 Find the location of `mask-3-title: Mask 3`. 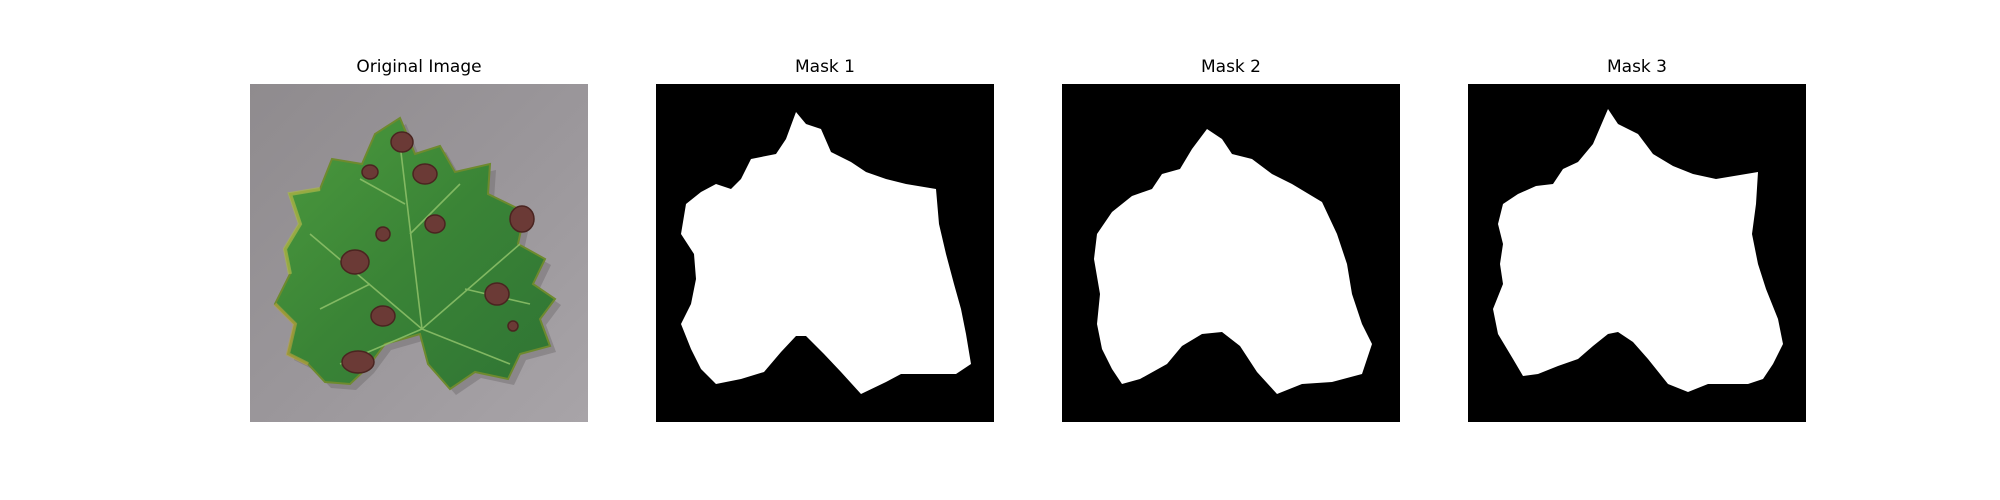

mask-3-title: Mask 3 is located at coordinates (1636, 67).